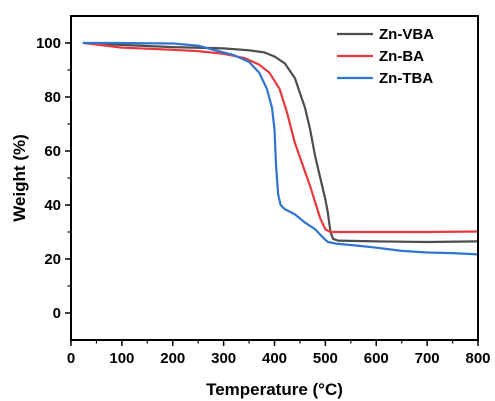 This screenshot has width=495, height=401. What do you see at coordinates (427, 358) in the screenshot?
I see `x-tick-label: 700` at bounding box center [427, 358].